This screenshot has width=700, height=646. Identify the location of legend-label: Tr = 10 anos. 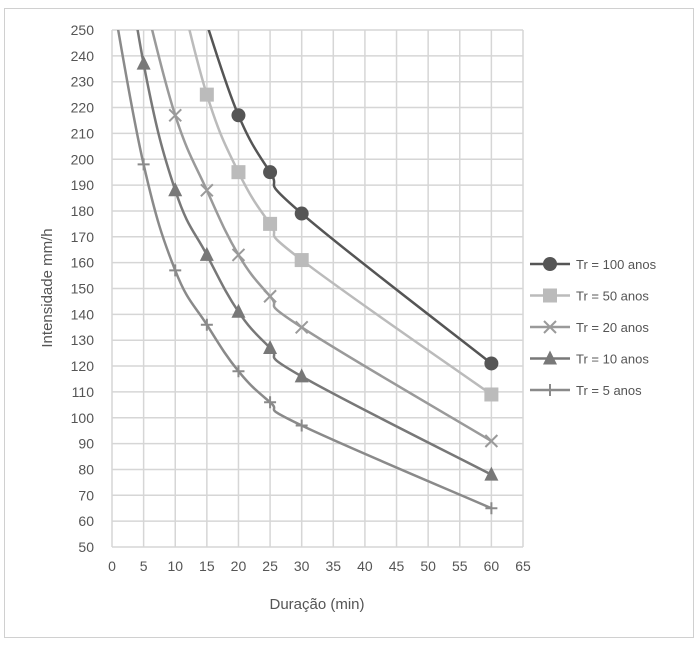
(612, 359).